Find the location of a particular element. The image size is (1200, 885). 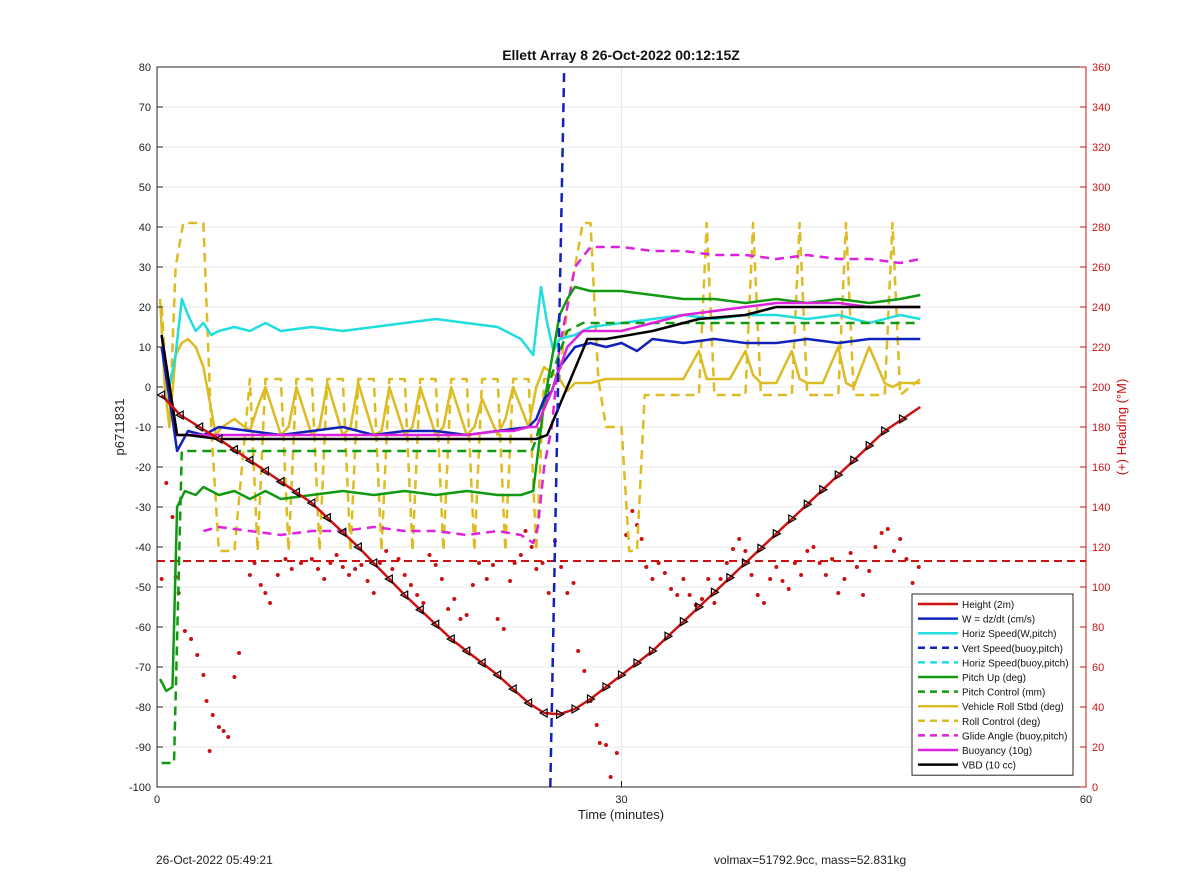

y2-tick-label: 300 is located at coordinates (1101, 188).